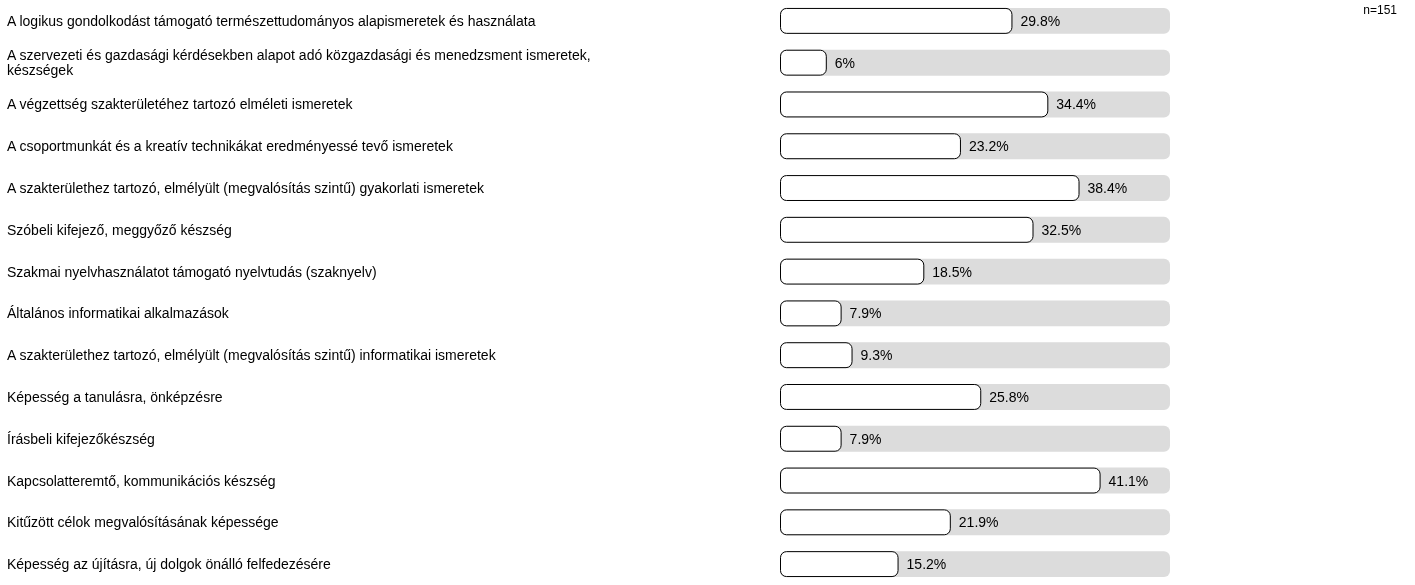 This screenshot has width=1415, height=585. I want to click on y-tick-label: Képesség az újításra, új dolgok önálló felfedezésére, so click(169, 564).